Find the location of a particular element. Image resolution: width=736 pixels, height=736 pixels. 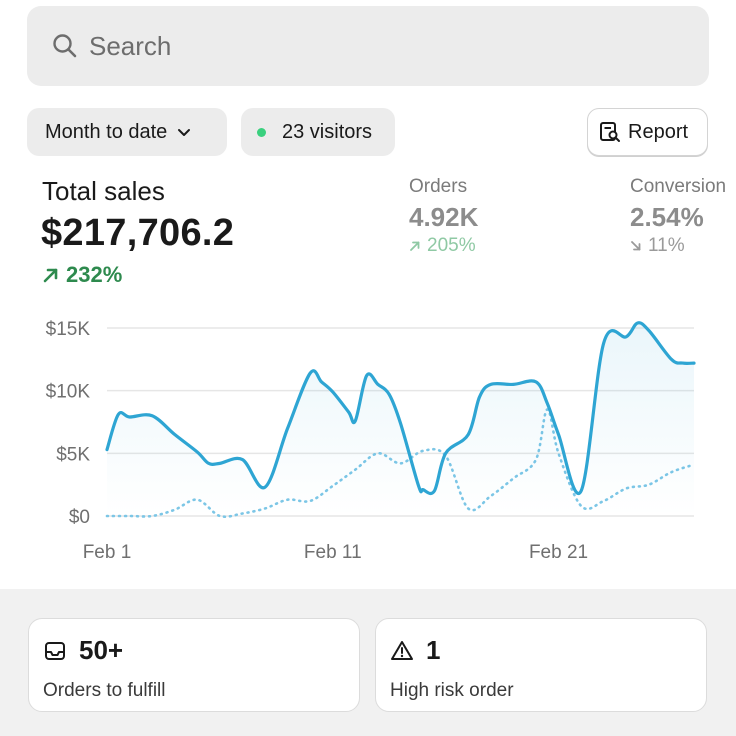

orders-change: 205% is located at coordinates (443, 246).